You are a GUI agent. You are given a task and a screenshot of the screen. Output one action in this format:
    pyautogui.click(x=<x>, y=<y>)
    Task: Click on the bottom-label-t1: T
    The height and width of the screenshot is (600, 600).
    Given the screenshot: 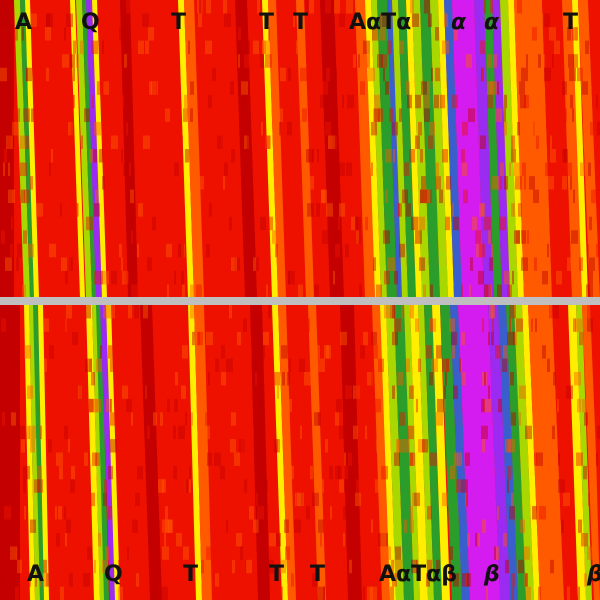 What is the action you would take?
    pyautogui.click(x=191, y=574)
    